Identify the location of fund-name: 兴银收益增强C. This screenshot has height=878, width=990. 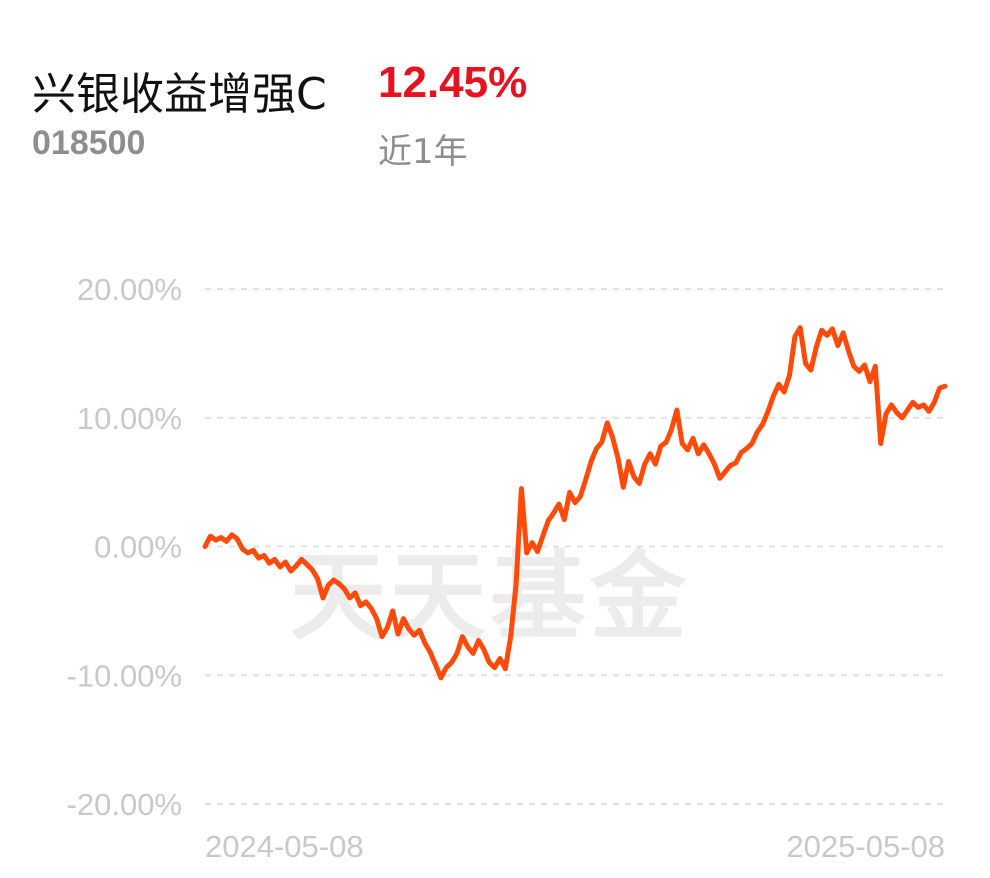
(179, 94).